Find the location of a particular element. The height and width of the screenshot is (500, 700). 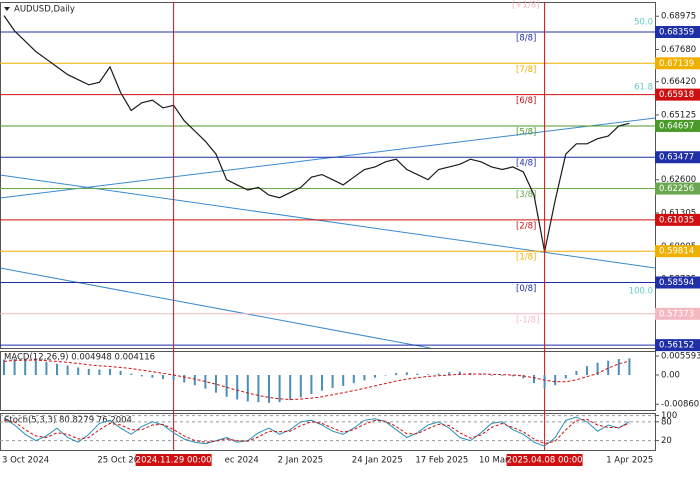

murrey-label: [1/8] is located at coordinates (526, 258).